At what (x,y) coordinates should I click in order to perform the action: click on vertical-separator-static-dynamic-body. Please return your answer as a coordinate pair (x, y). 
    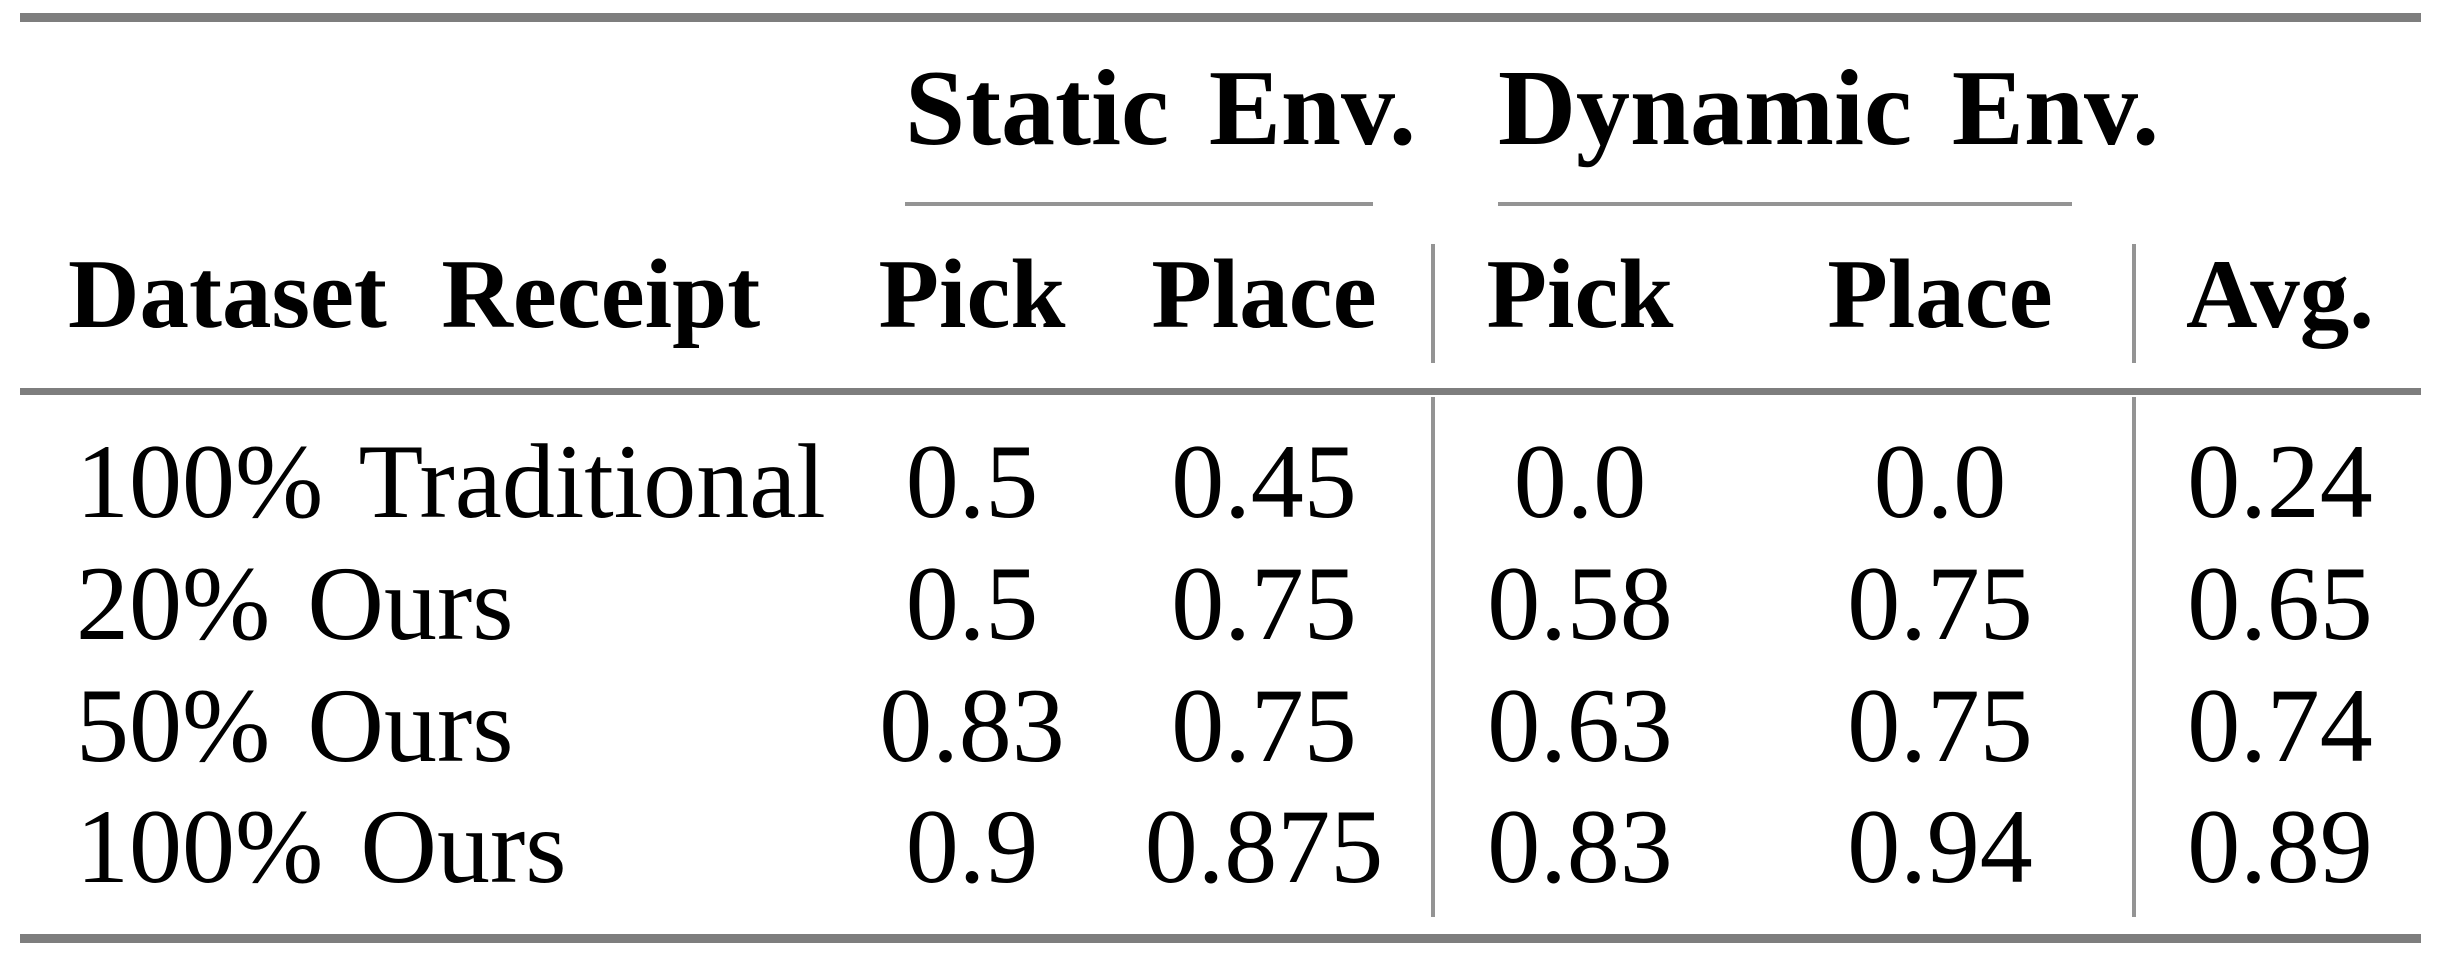
    Looking at the image, I should click on (1433, 657).